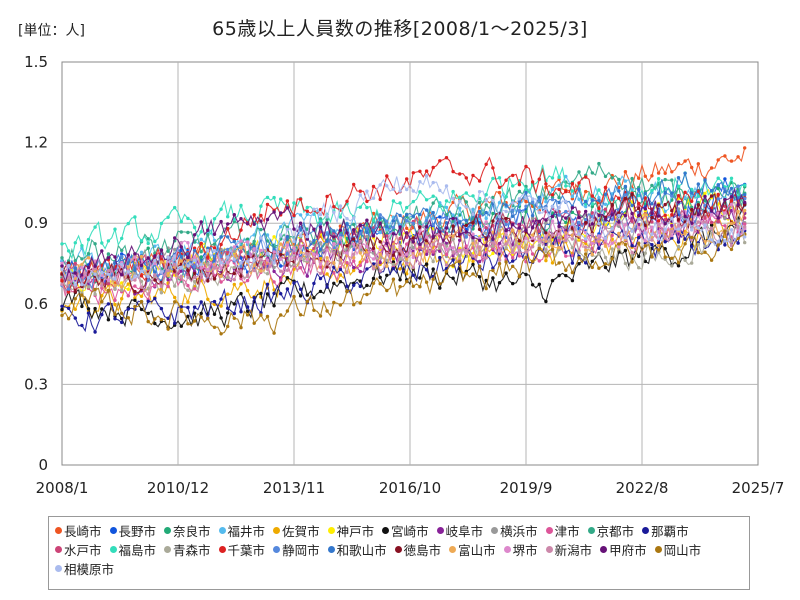 This screenshot has width=800, height=600. Describe the element at coordinates (355, 531) in the screenshot. I see `legend-label: 神戸市` at that location.